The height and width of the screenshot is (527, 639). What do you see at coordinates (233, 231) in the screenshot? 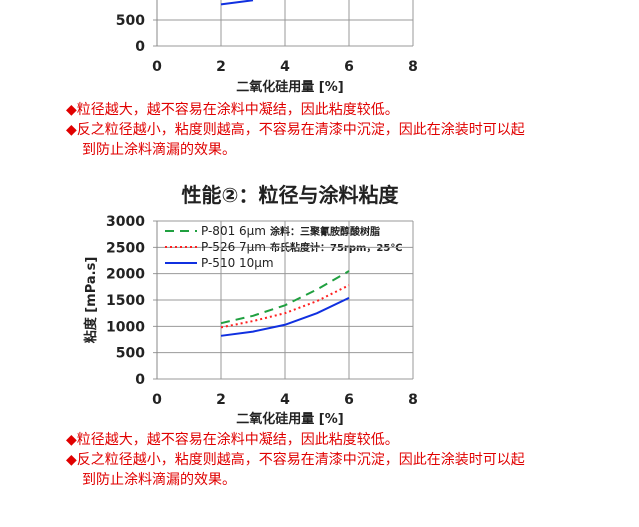
I see `legend-label: P-801 6μm` at bounding box center [233, 231].